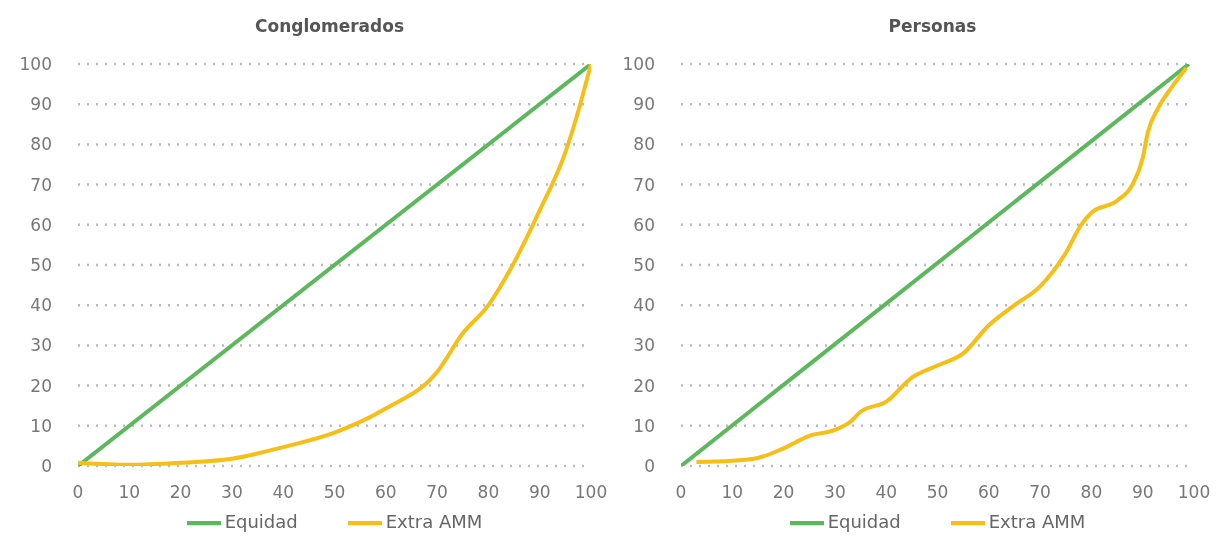 This screenshot has height=540, width=1223. I want to click on chart-title: Conglomerados, so click(329, 26).